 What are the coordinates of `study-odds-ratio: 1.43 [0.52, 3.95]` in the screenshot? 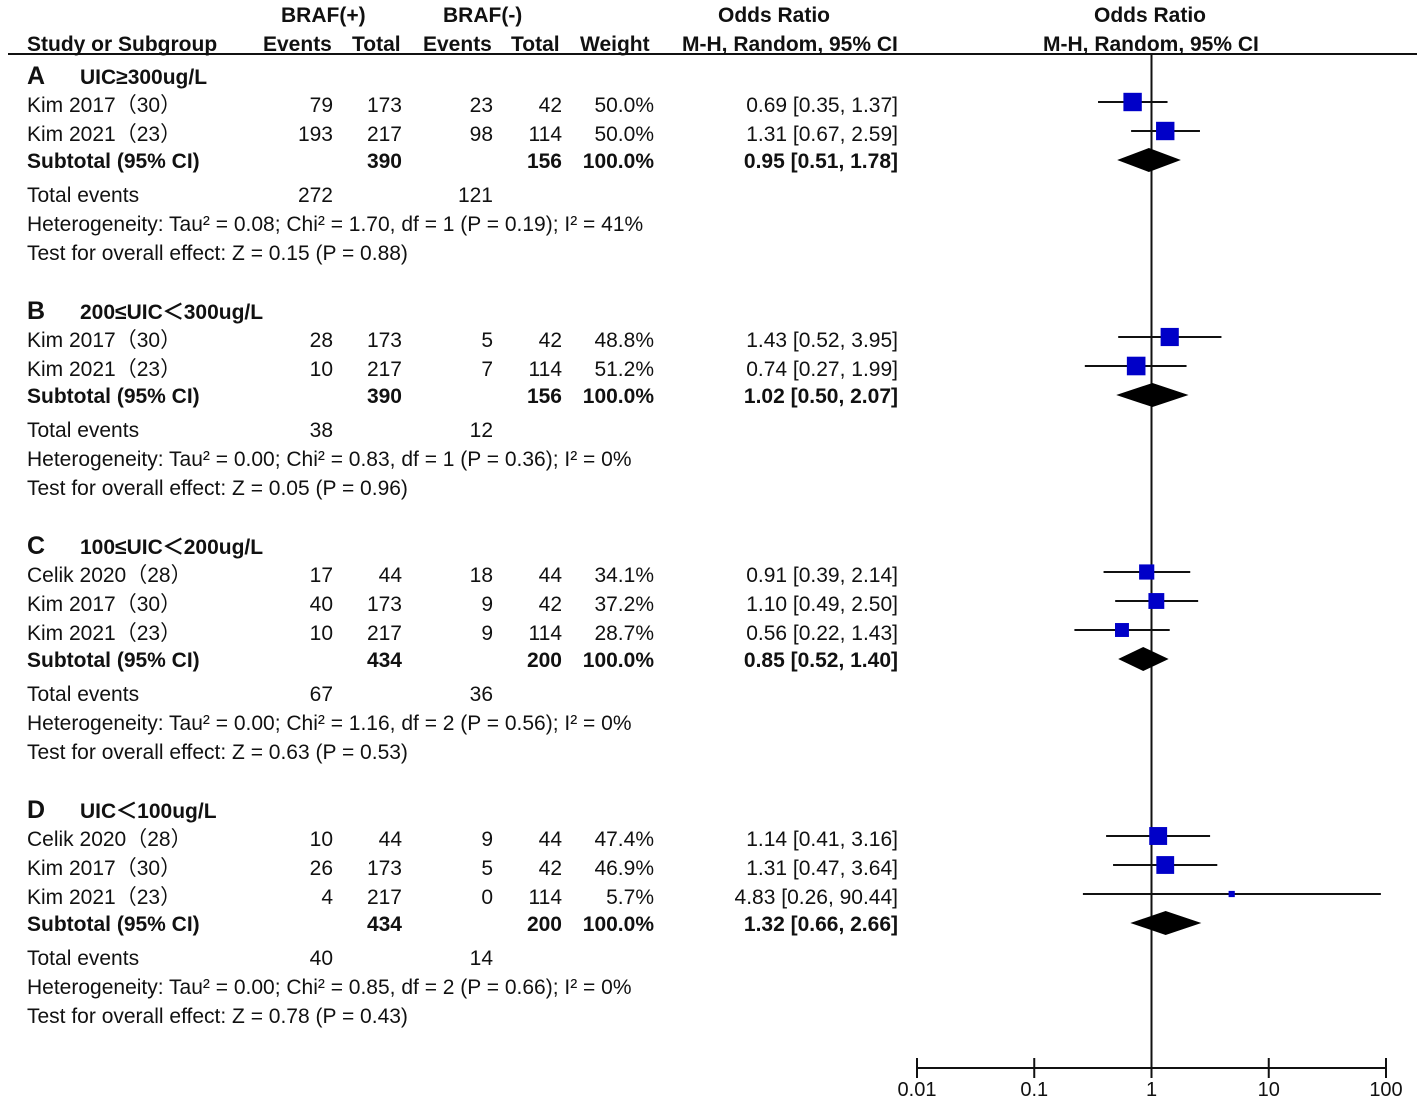 It's located at (822, 340).